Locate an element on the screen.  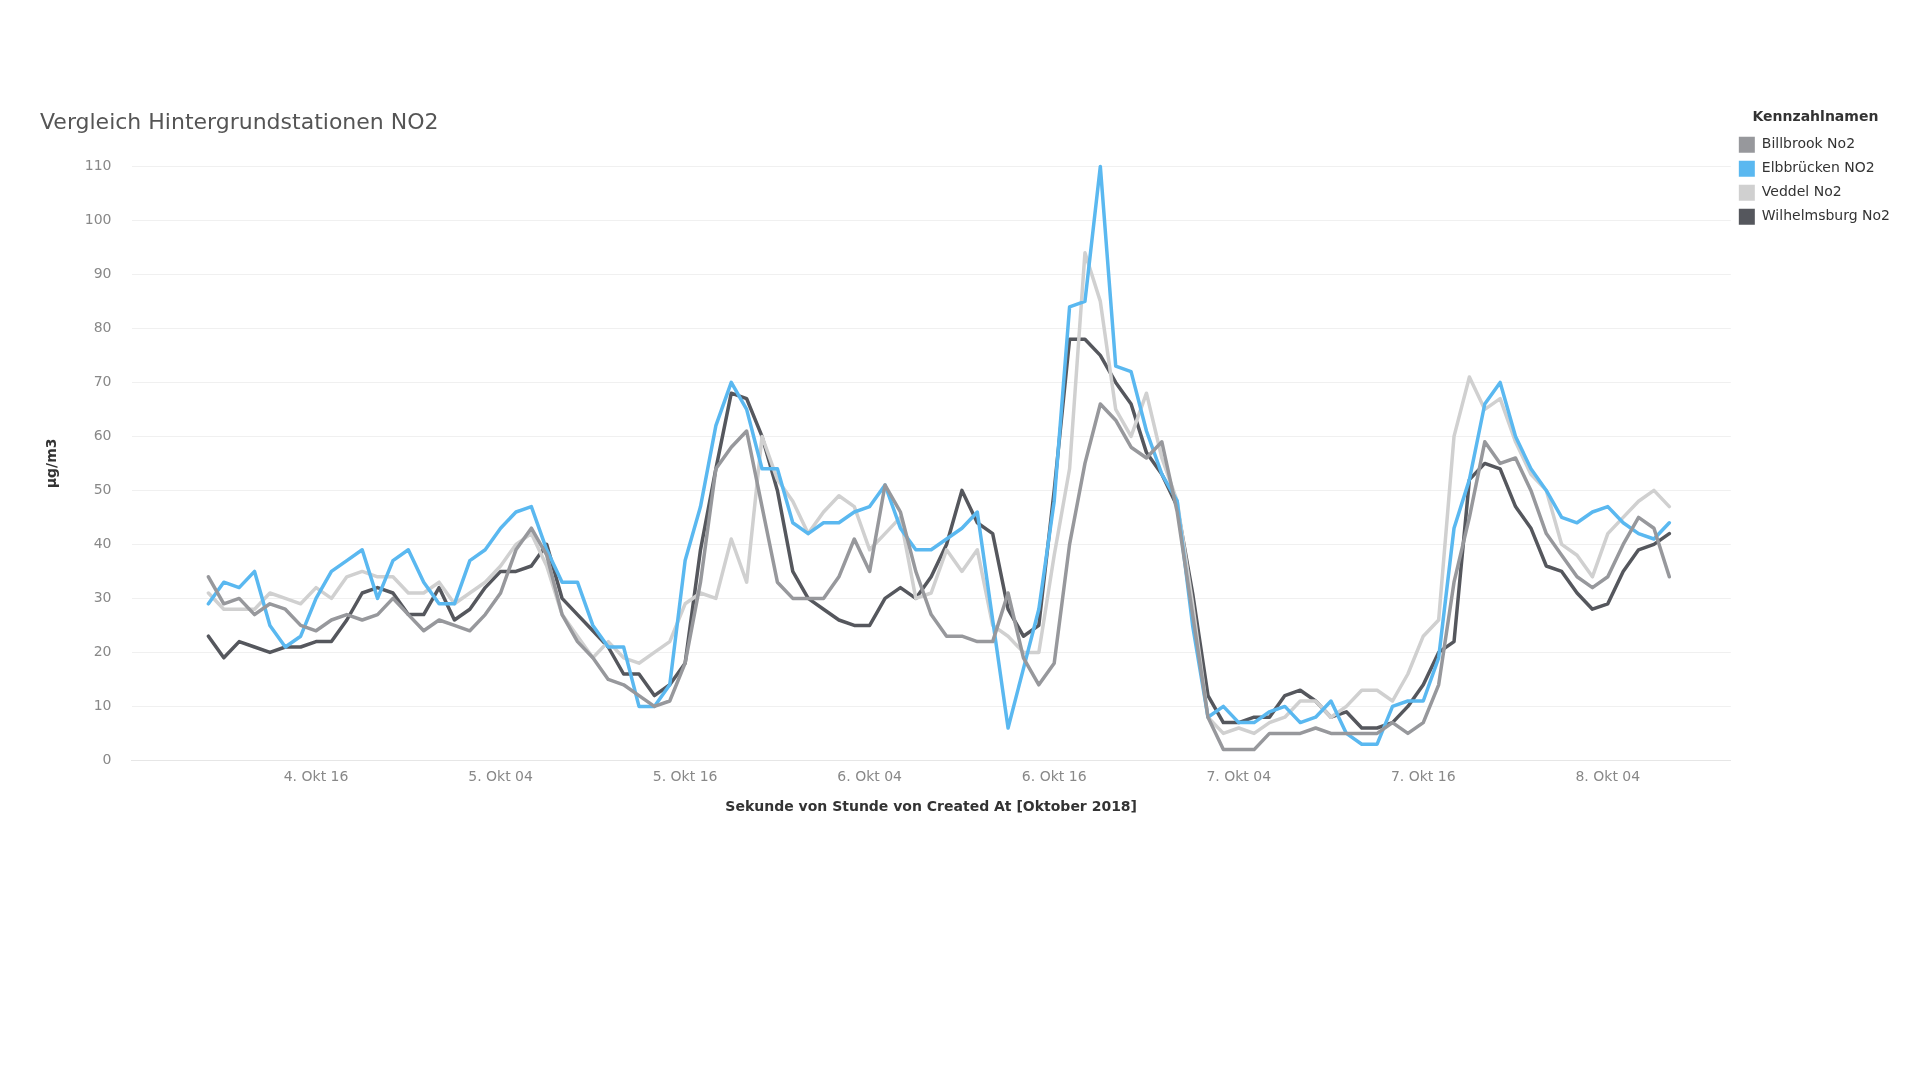
legend-label: Elbbrücken NO2 is located at coordinates (1818, 167).